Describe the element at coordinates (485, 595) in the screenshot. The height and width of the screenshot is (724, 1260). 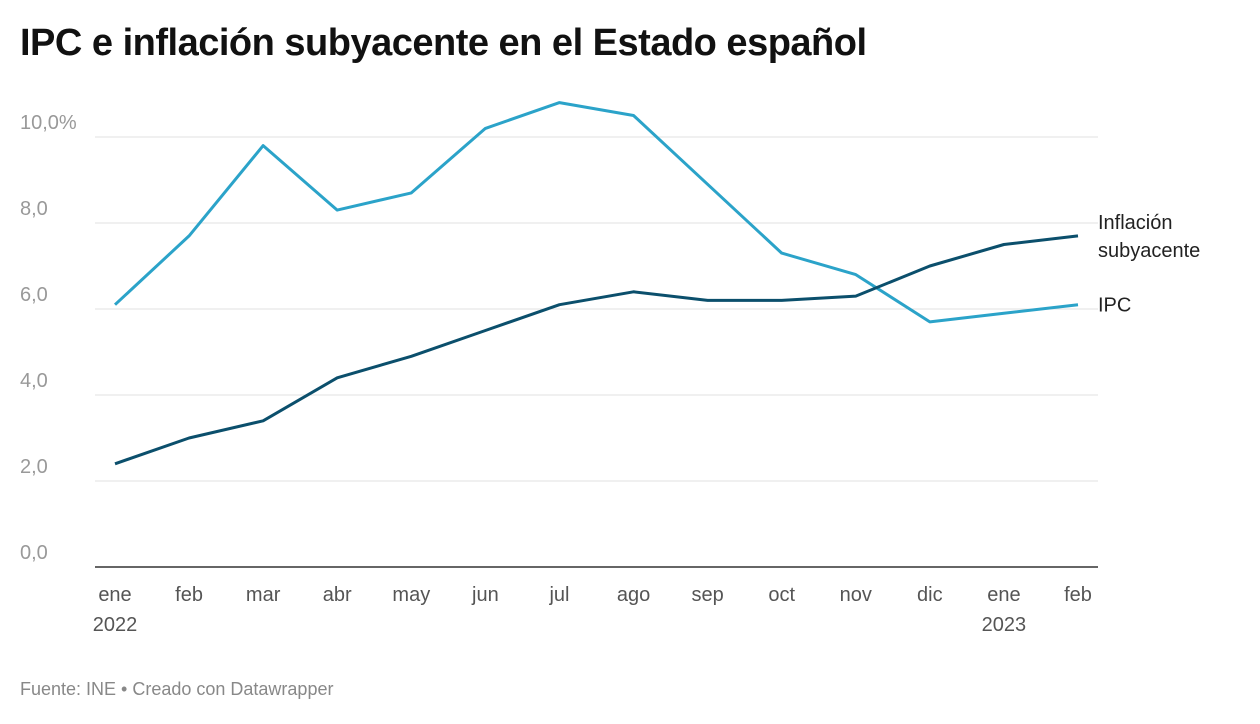
I see `x-tick-label: jun` at that location.